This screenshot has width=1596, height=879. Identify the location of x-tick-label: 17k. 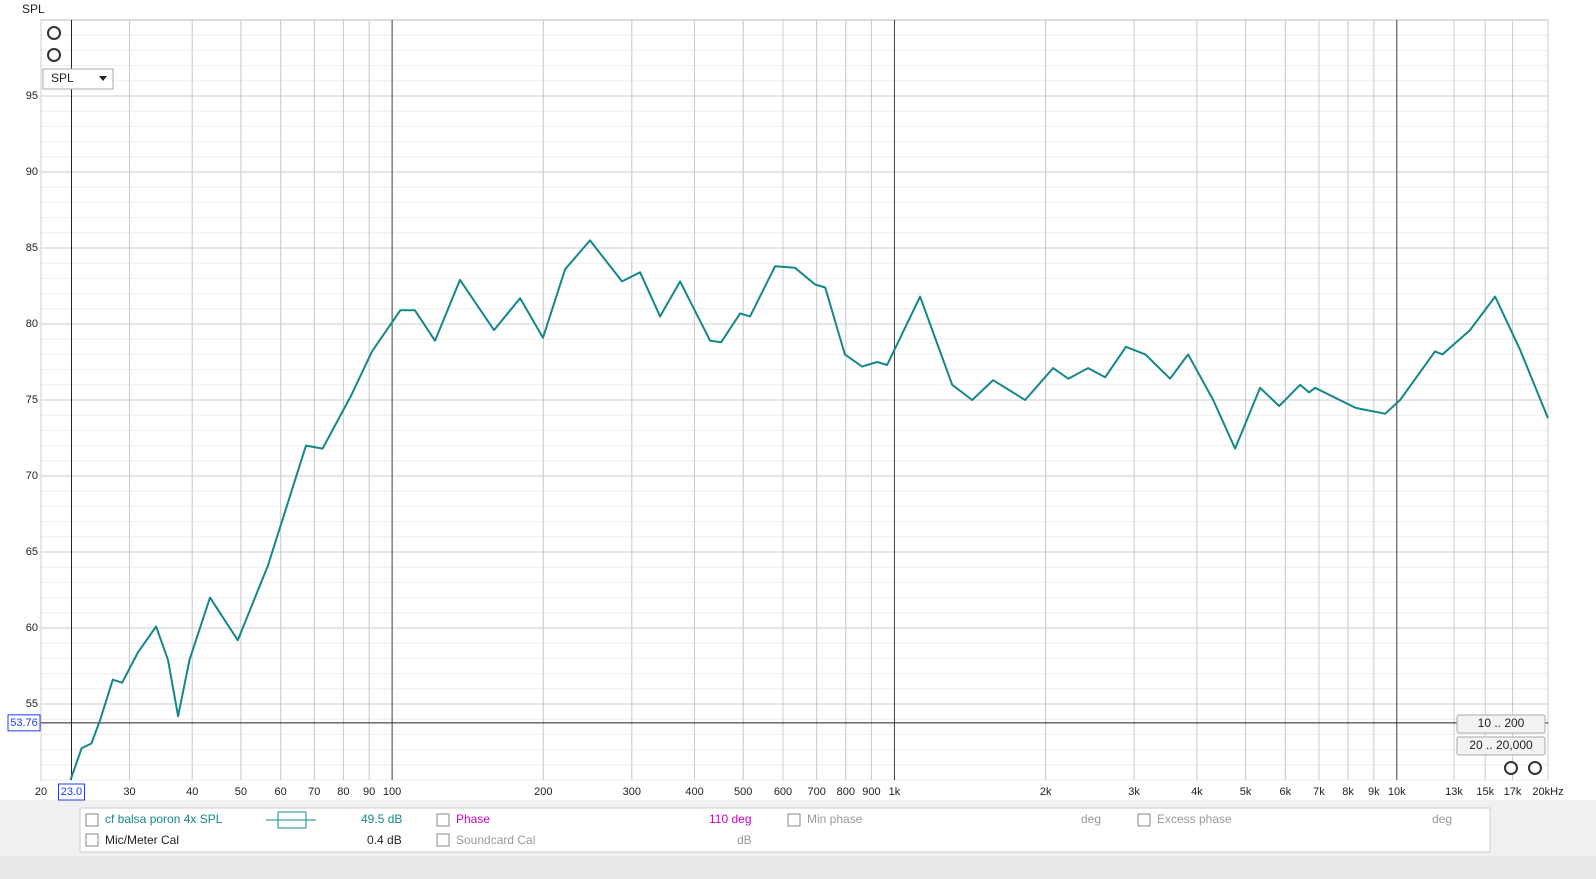
(1513, 792).